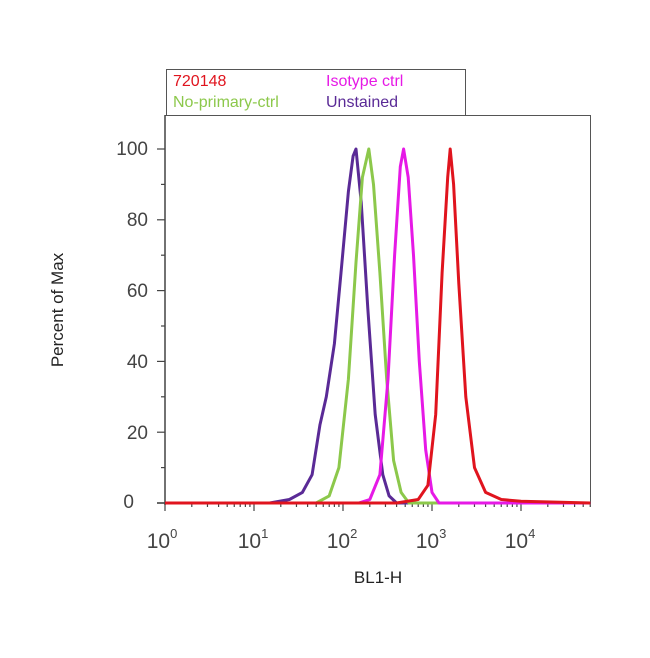 The height and width of the screenshot is (658, 650). I want to click on y-tick-label-60: 60, so click(137, 291).